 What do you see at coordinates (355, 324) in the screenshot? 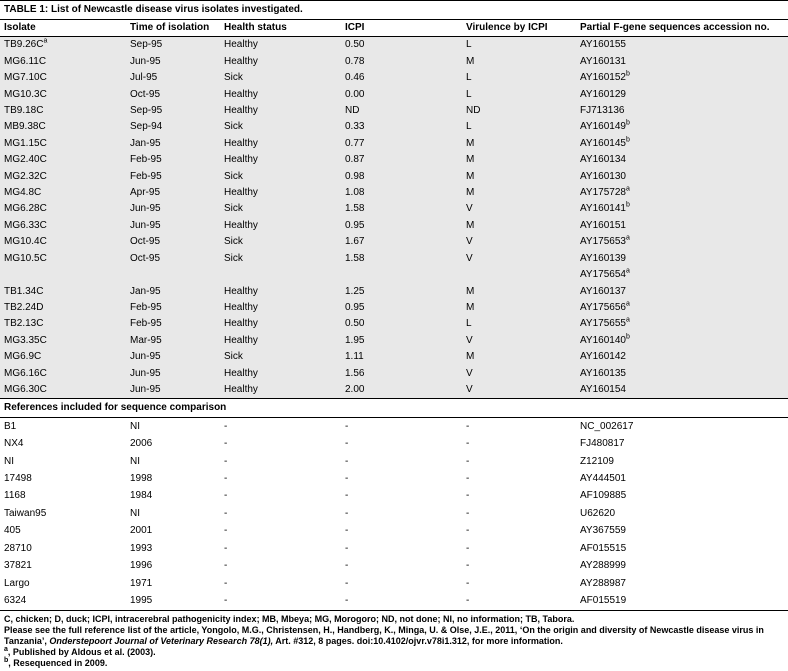
I see `table-cell-icpi: 0.50` at bounding box center [355, 324].